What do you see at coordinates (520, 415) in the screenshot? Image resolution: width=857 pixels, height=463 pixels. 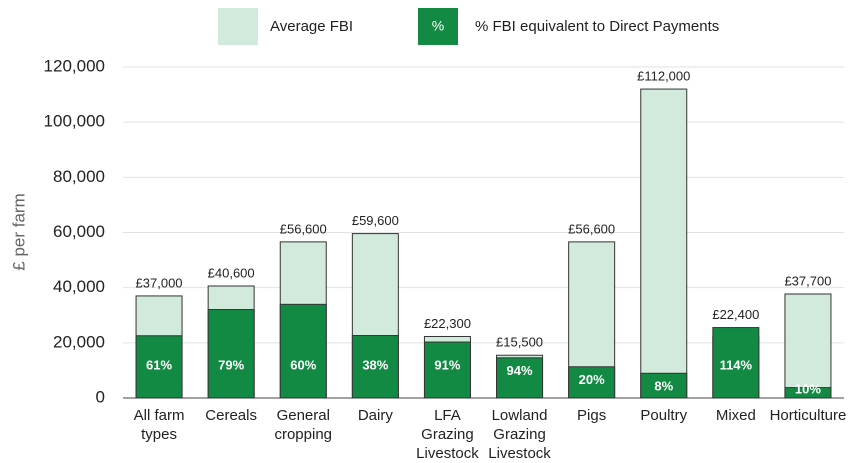 I see `x-tick-label: Lowland` at bounding box center [520, 415].